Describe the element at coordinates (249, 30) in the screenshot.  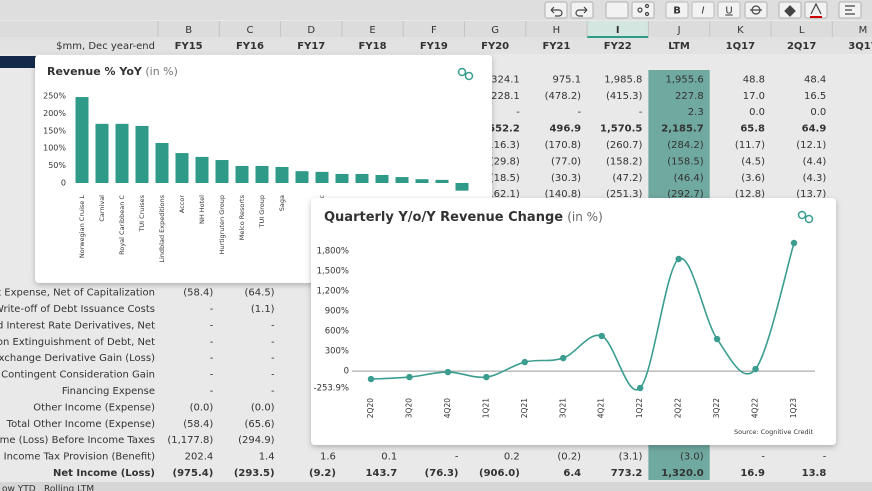
I see `column-letter: C` at that location.